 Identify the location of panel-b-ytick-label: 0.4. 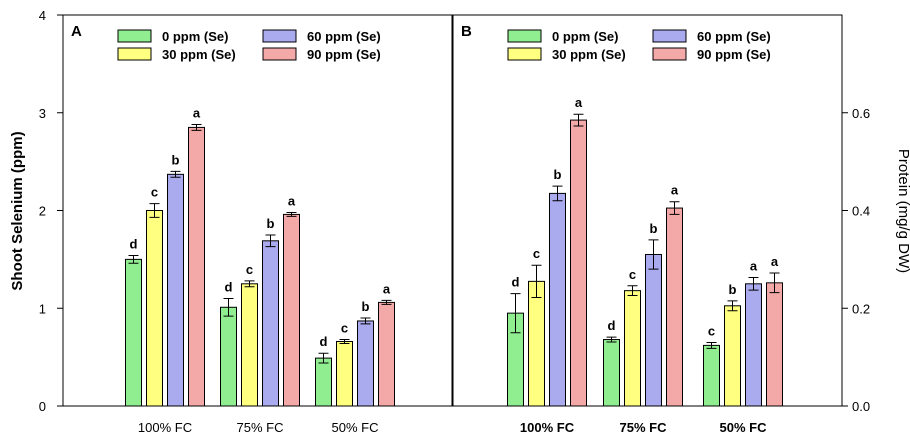
(861, 211).